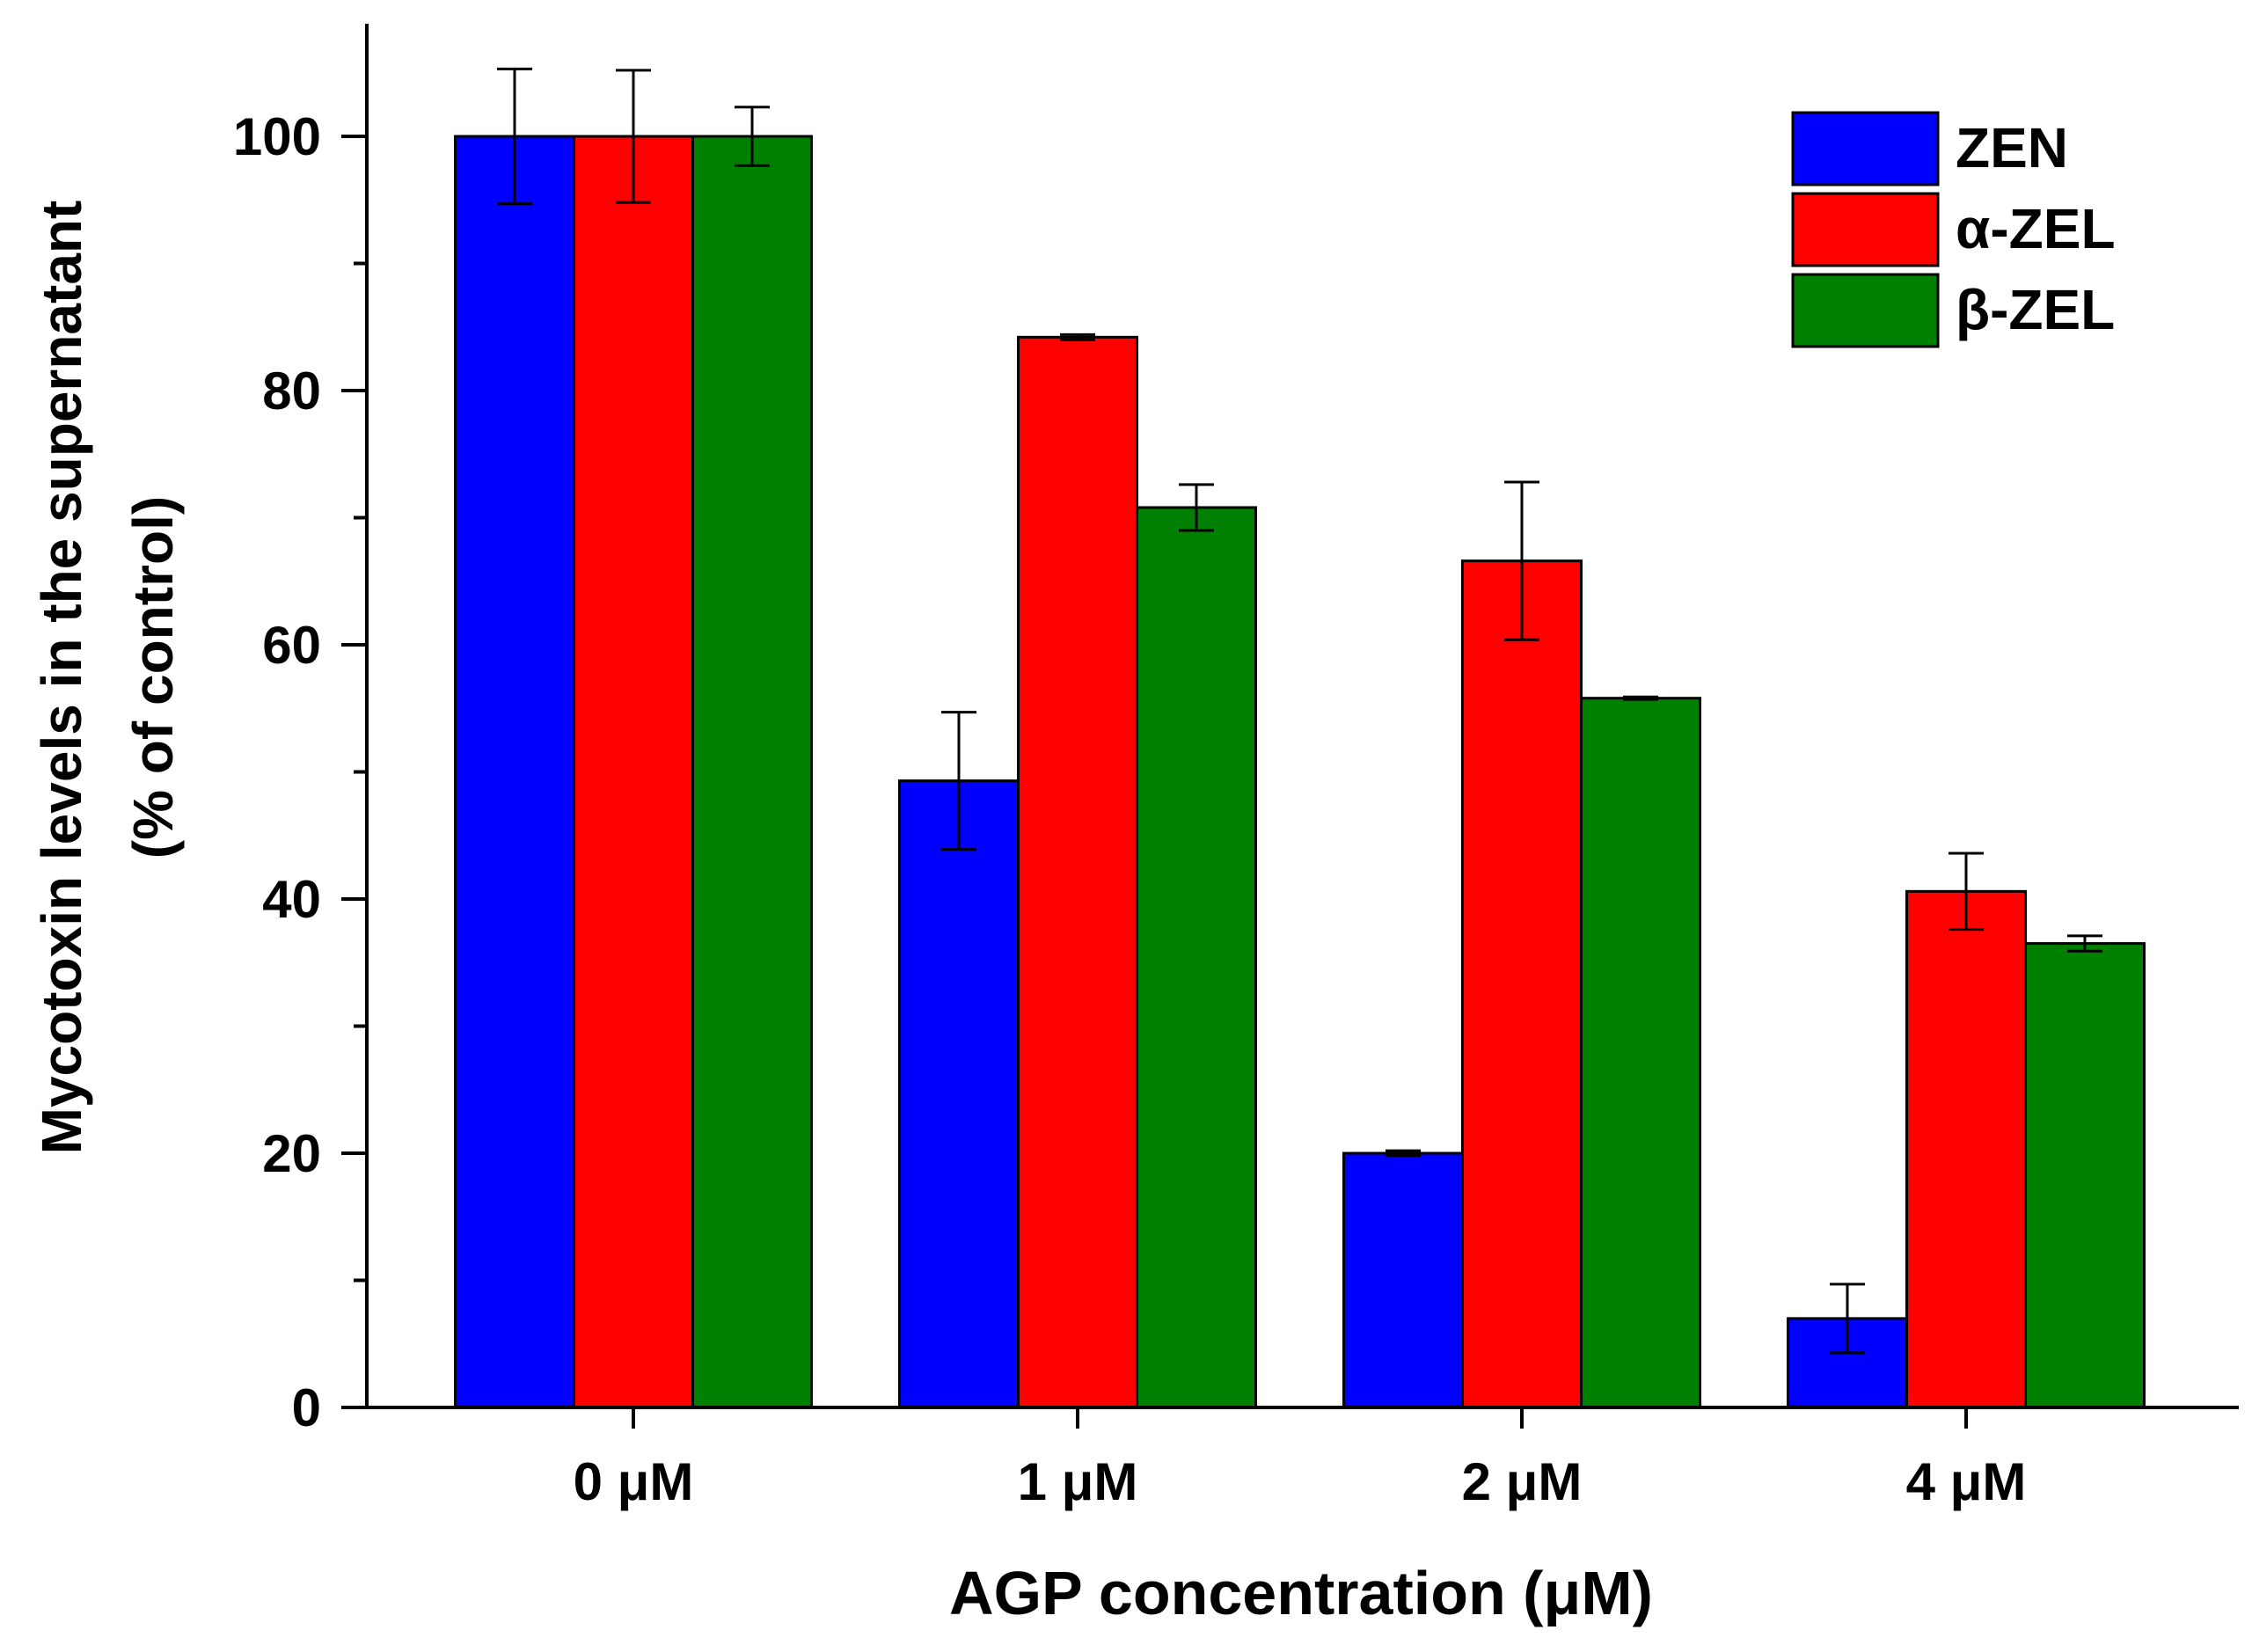  What do you see at coordinates (291, 391) in the screenshot?
I see `y-tick-label: 80` at bounding box center [291, 391].